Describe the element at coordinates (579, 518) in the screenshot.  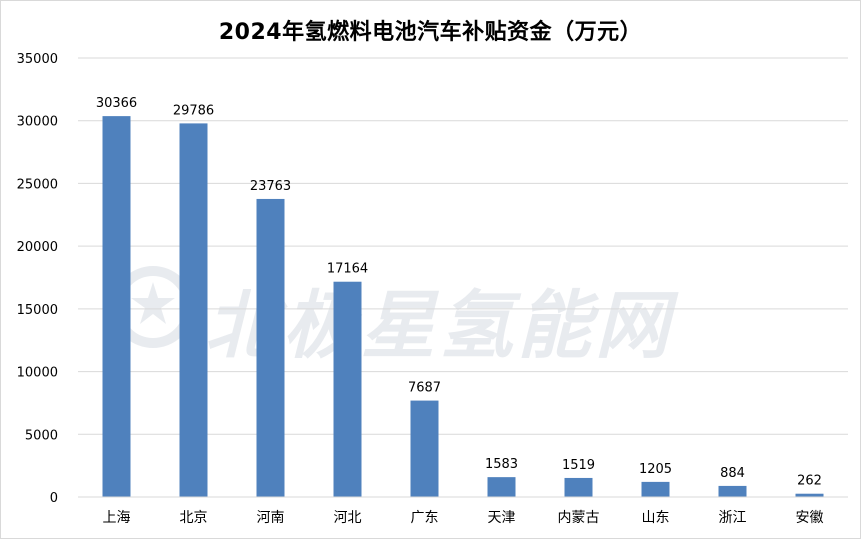
I see `x-tick-label: 内蒙古` at that location.